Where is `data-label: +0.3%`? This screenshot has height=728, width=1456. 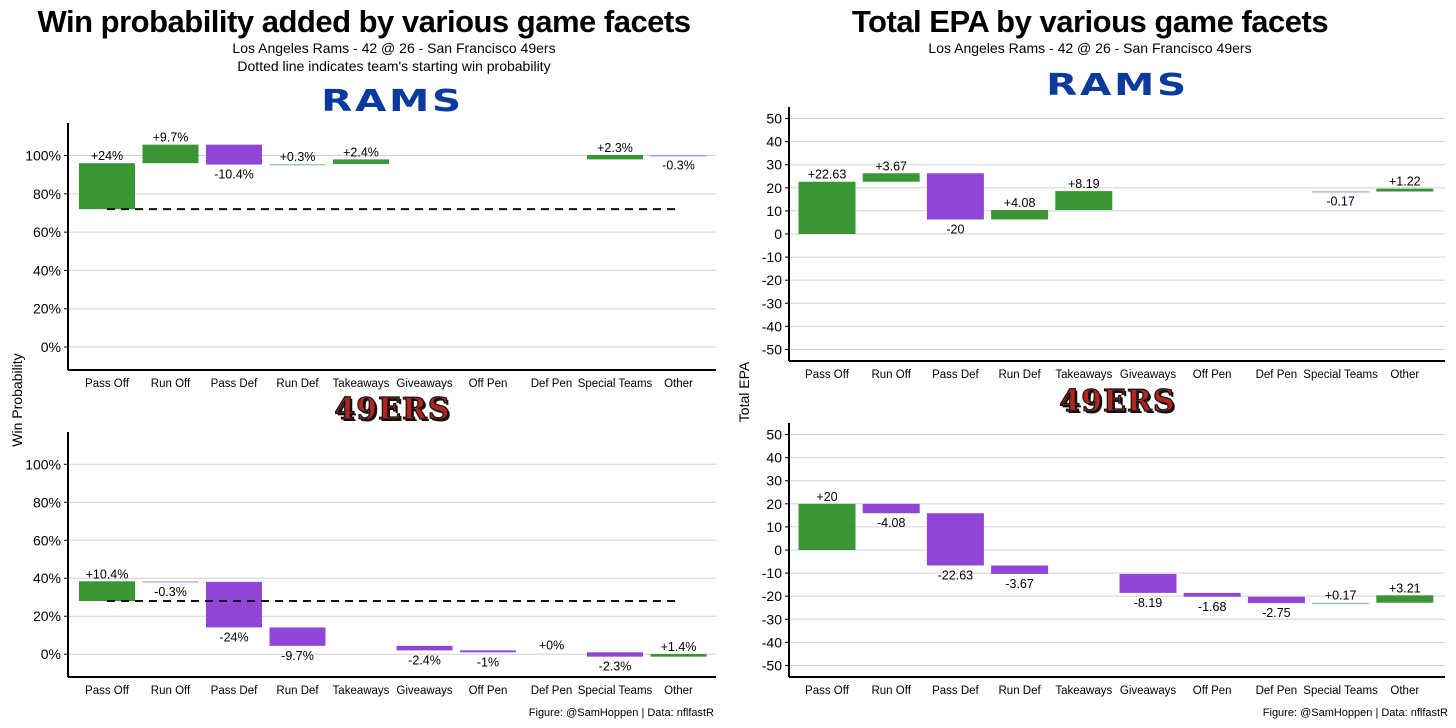 data-label: +0.3% is located at coordinates (298, 157).